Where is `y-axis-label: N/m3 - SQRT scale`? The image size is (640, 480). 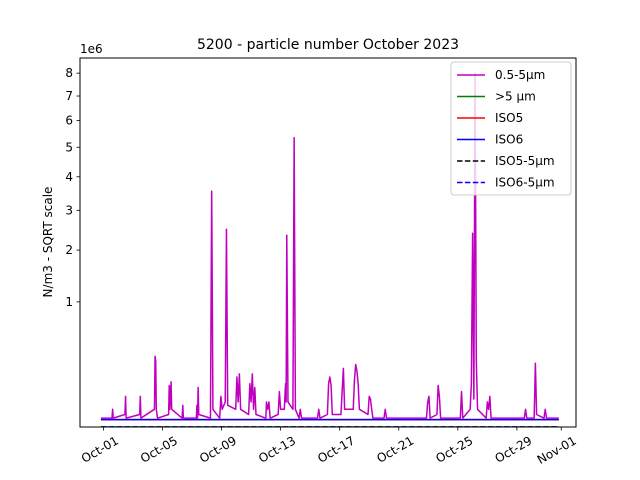 y-axis-label: N/m3 - SQRT scale is located at coordinates (48, 242).